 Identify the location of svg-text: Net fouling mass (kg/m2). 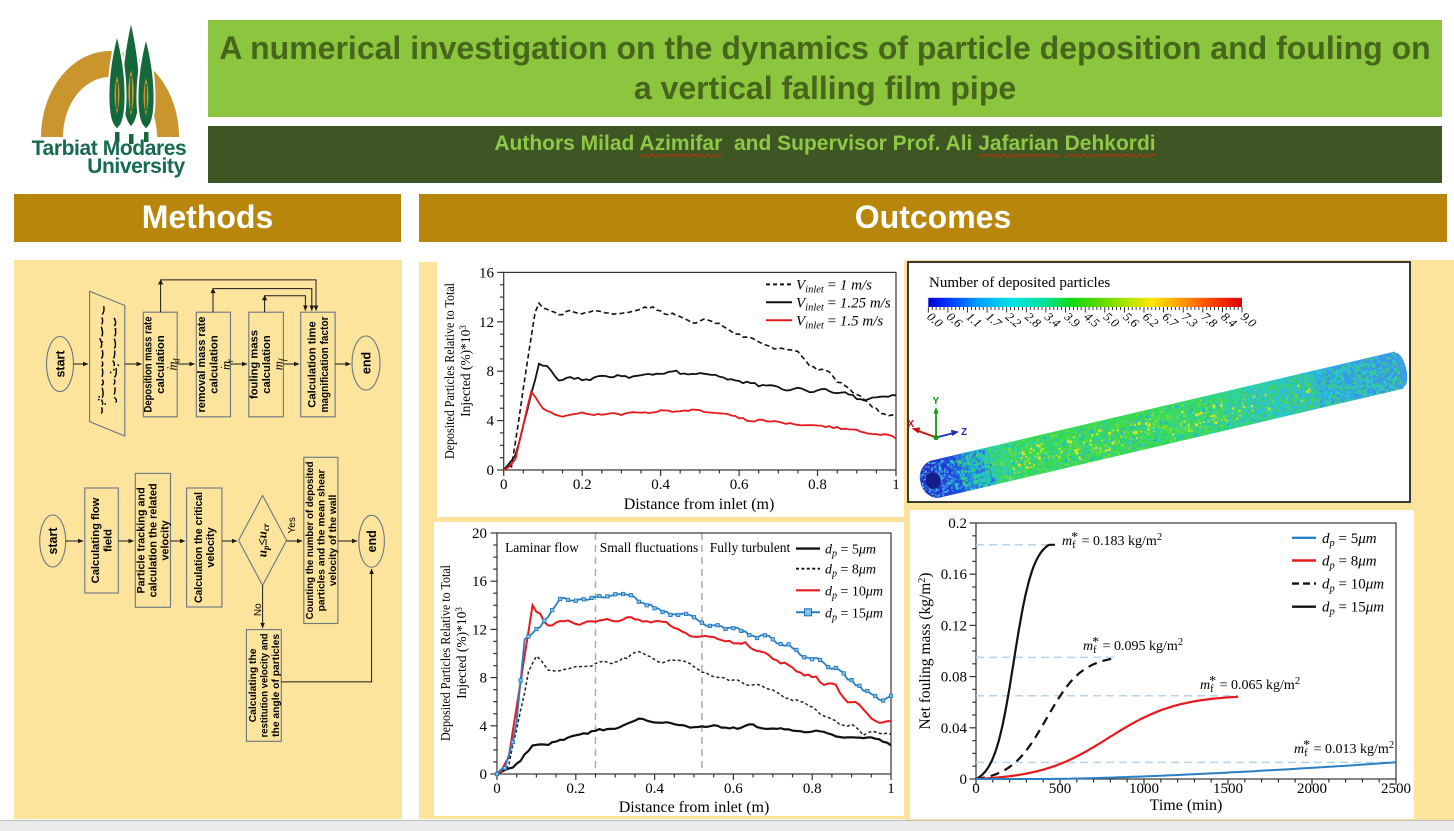
(925, 651).